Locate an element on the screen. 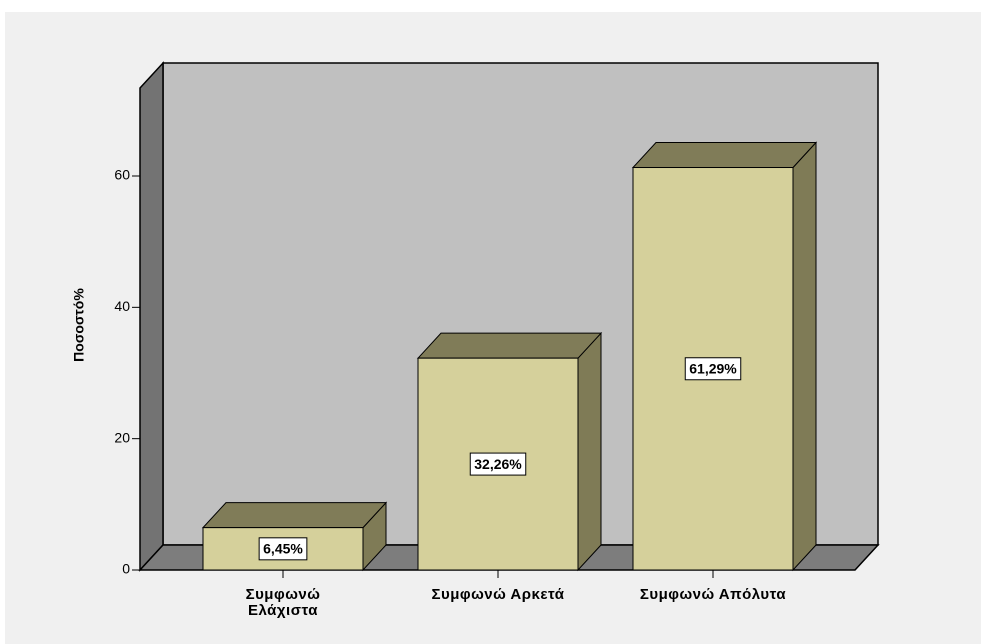  y-tick-label: 40 is located at coordinates (122, 306).